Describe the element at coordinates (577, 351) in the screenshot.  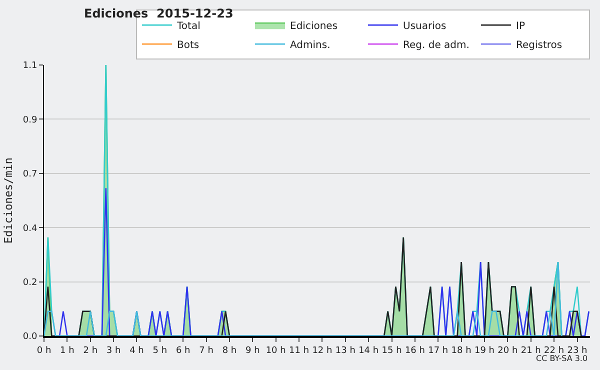
I see `x-tick-label: 23 h` at that location.